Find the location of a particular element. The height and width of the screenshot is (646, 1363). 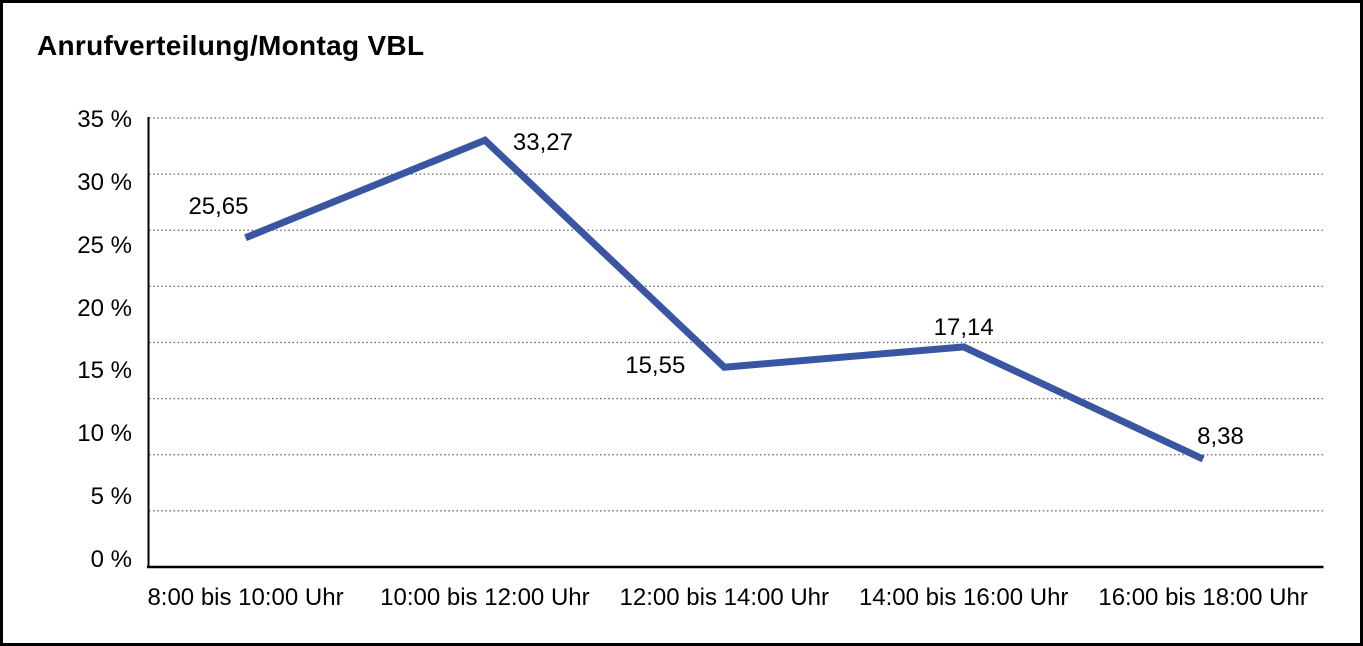

data-point-label: 17,14 is located at coordinates (963, 327).